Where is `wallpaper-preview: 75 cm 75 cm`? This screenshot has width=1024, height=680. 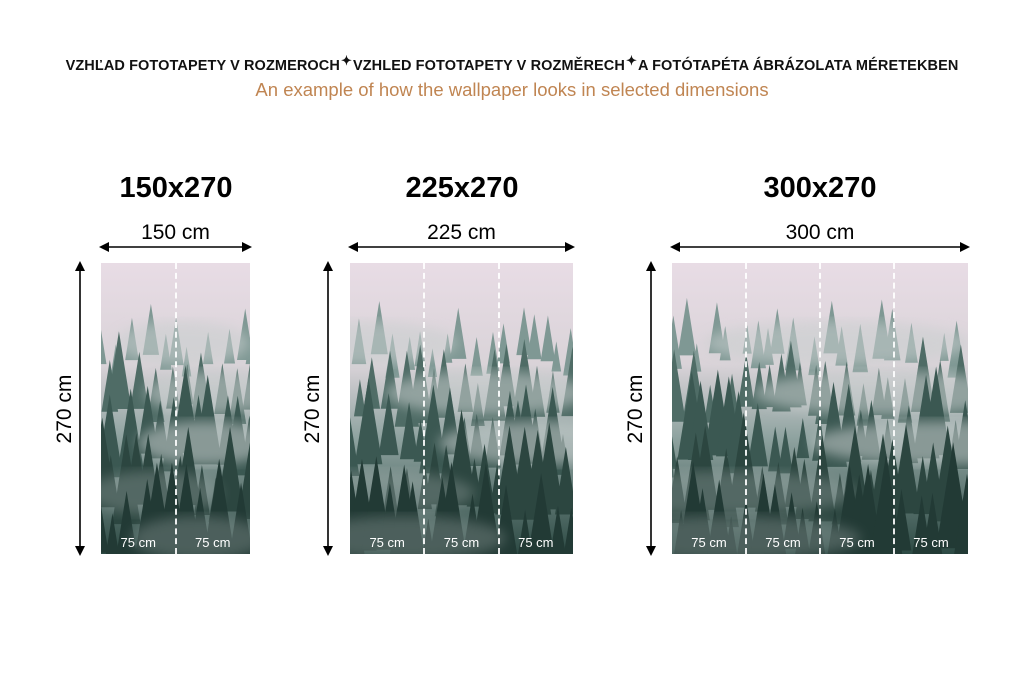 wallpaper-preview: 75 cm 75 cm is located at coordinates (175, 408).